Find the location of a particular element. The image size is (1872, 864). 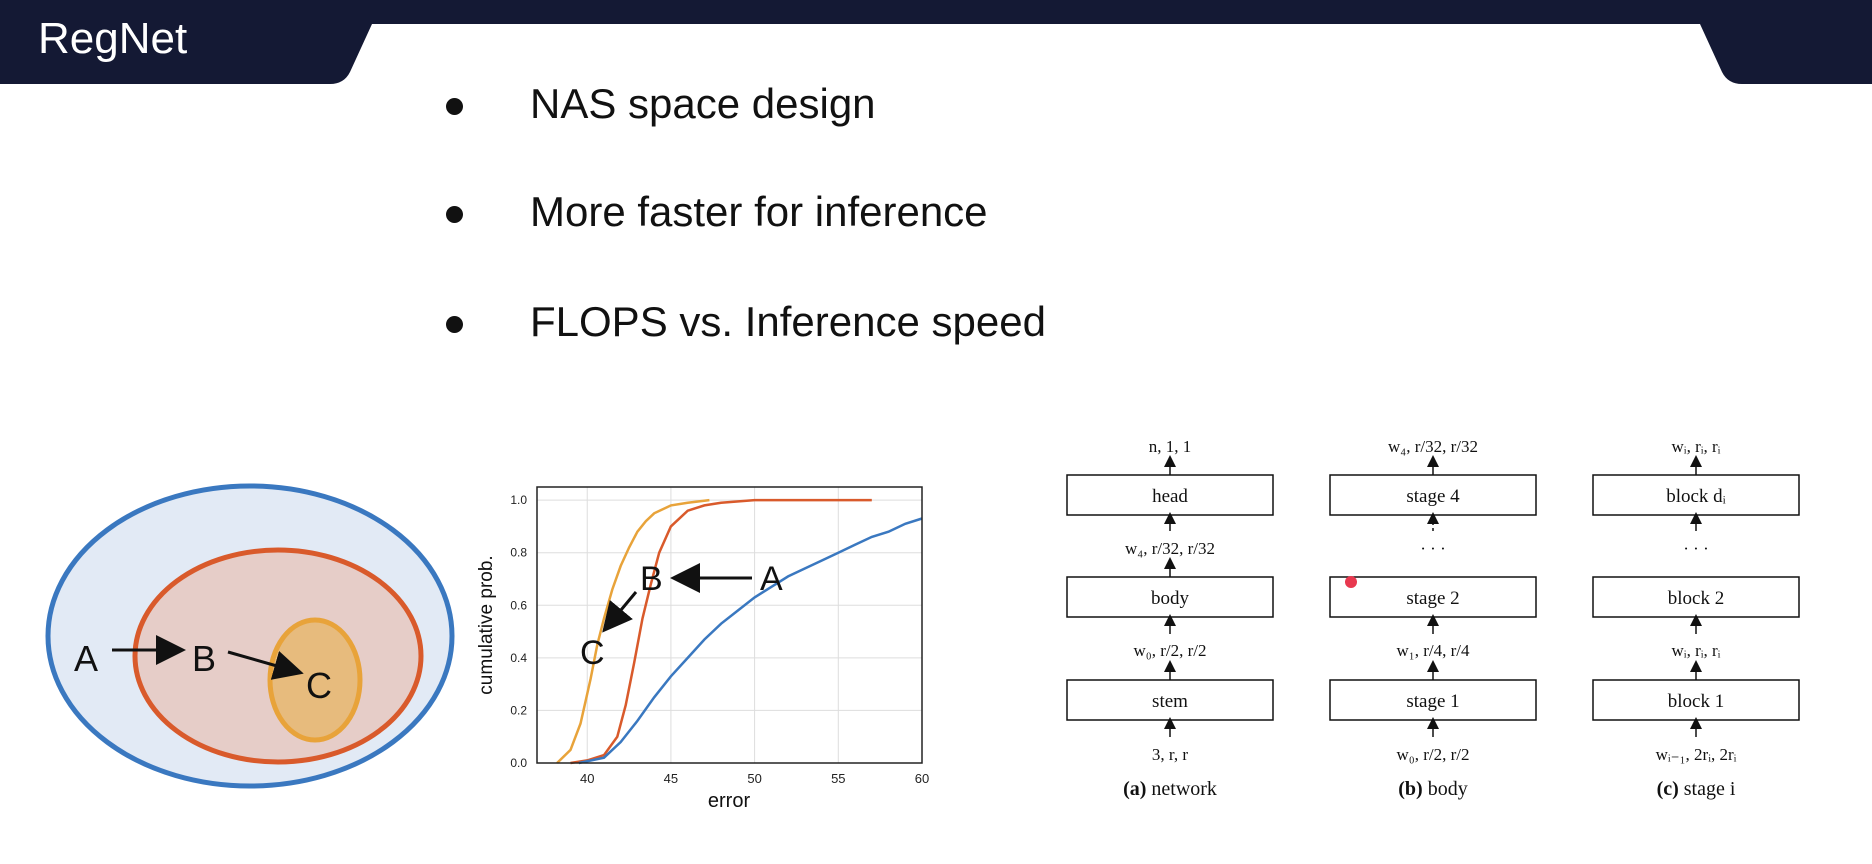

x-tick-label: 45 is located at coordinates (671, 778).